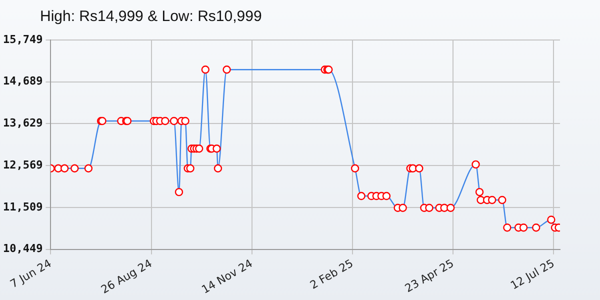 The image size is (600, 300). What do you see at coordinates (227, 276) in the screenshot?
I see `x-tick-label: 14 Nov 24` at bounding box center [227, 276].